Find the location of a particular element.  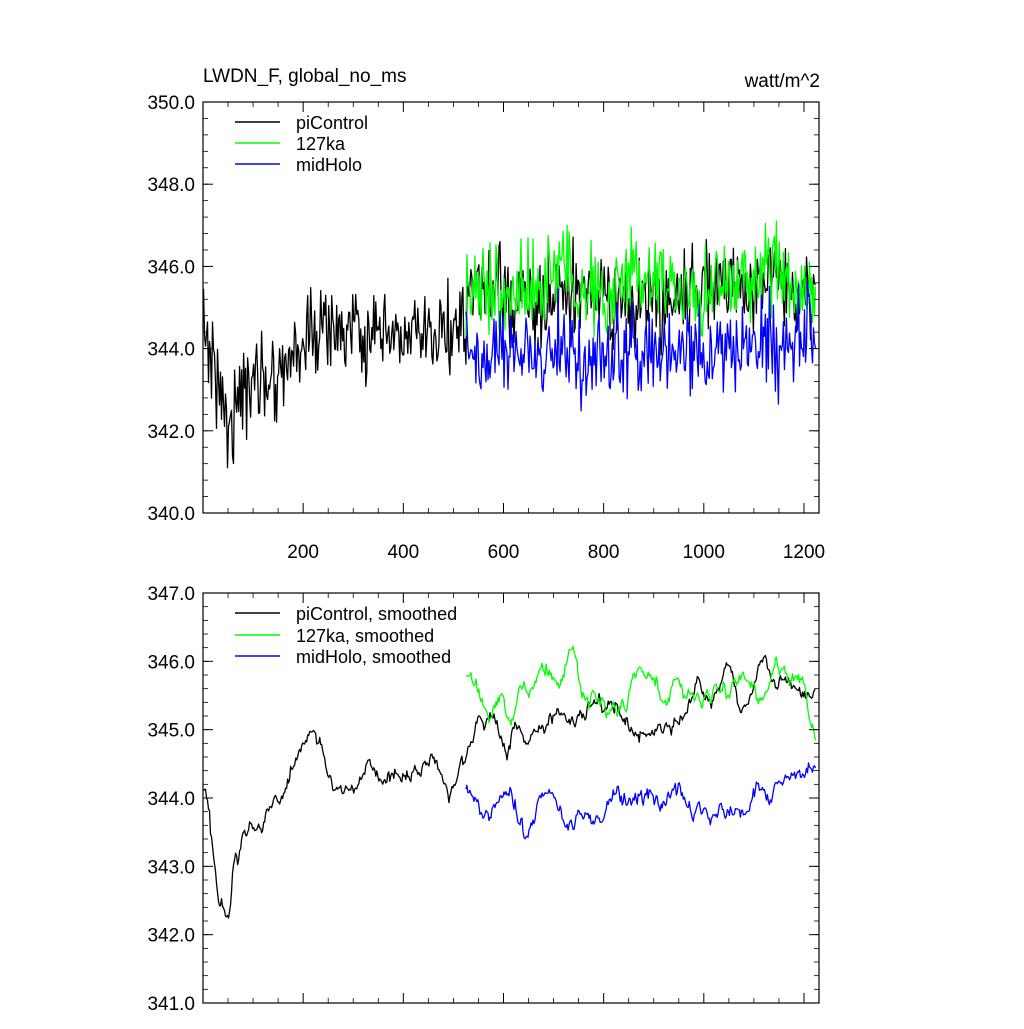

panel-top-legend: piControl 127ka midHolo is located at coordinates (301, 144).